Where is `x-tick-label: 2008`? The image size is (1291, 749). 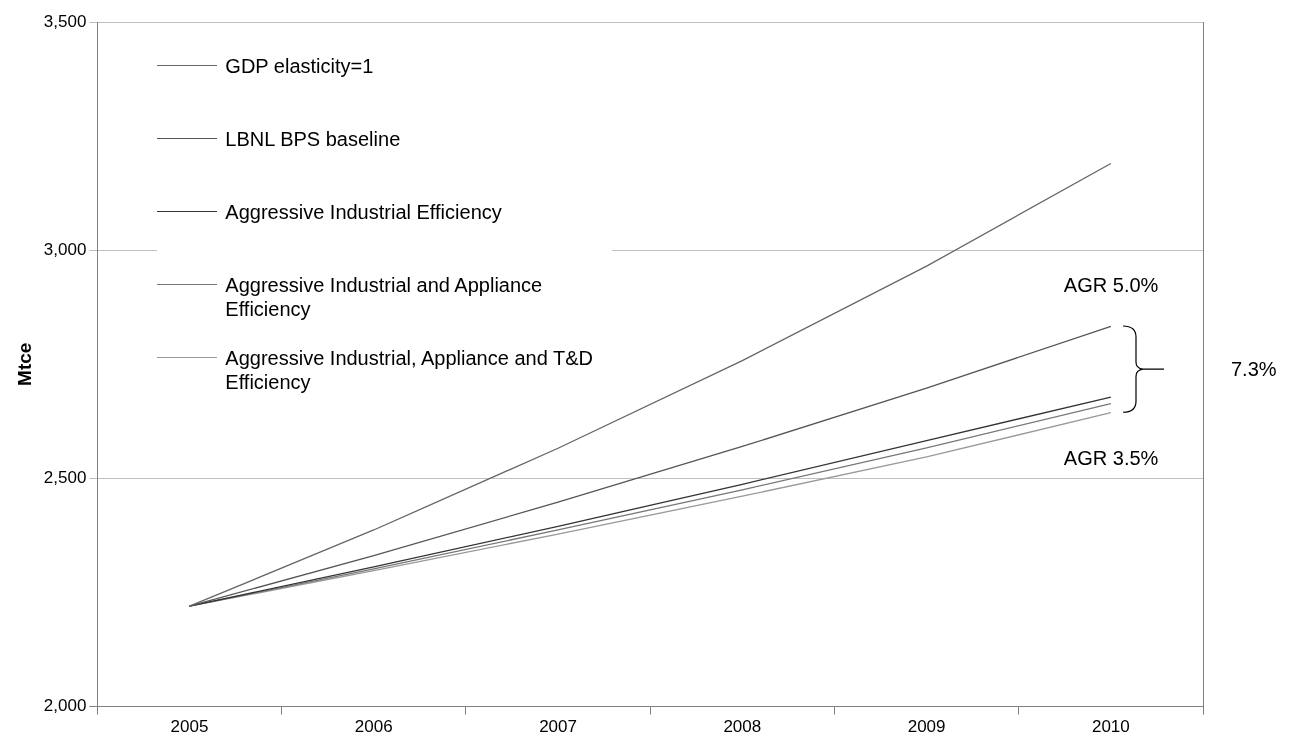 x-tick-label: 2008 is located at coordinates (742, 727).